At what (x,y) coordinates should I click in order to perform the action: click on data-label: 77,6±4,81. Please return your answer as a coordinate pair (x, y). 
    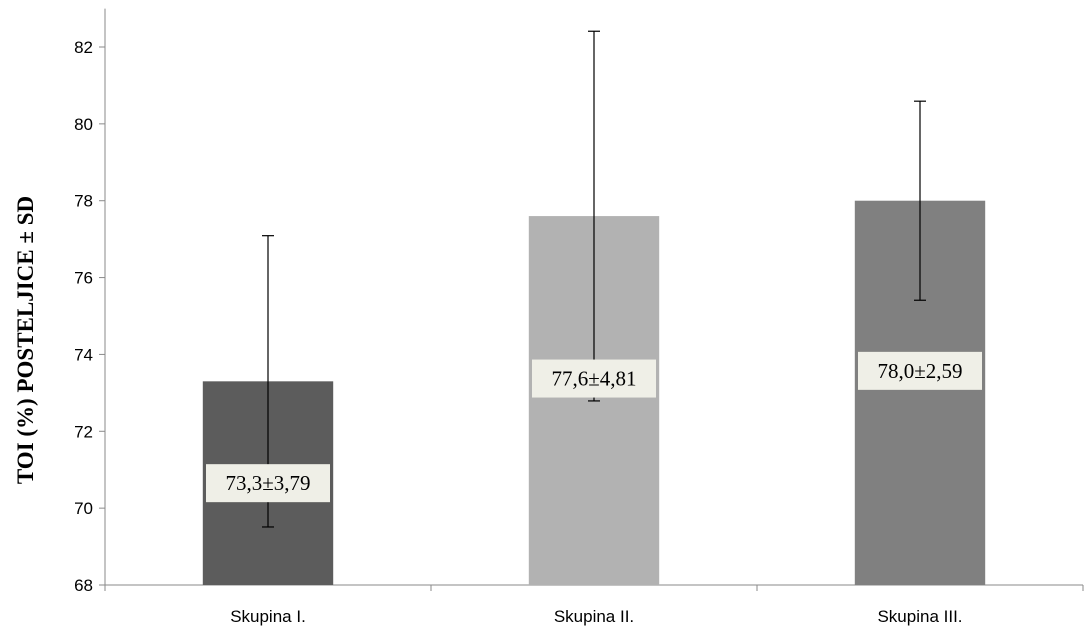
    Looking at the image, I should click on (593, 379).